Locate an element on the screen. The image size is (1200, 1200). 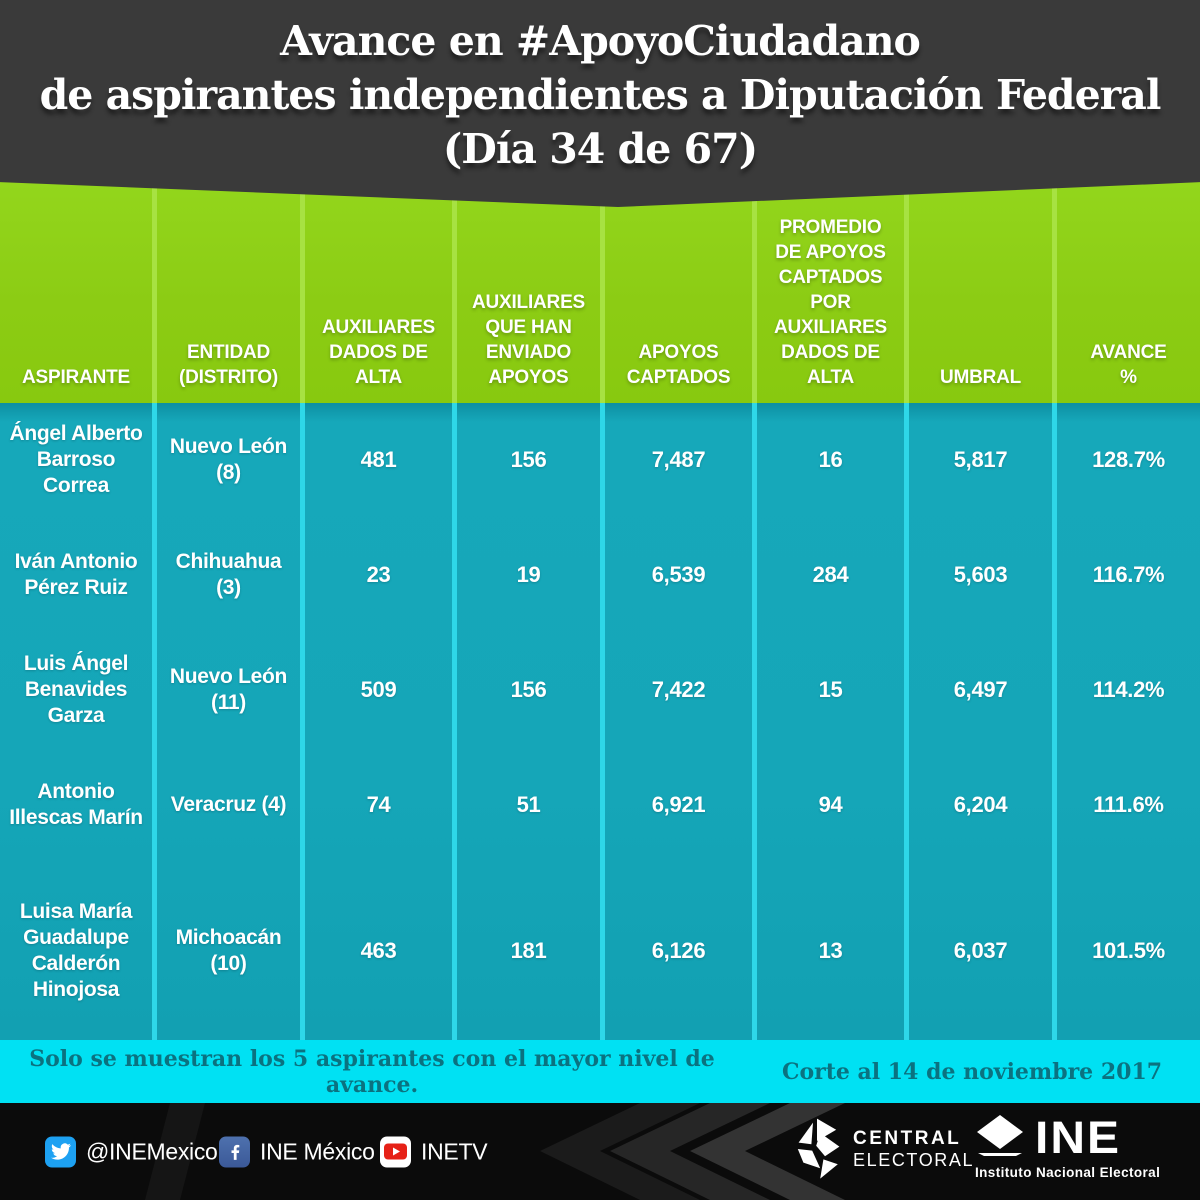
cell-aspirante: Ángel Alberto Barroso Correa is located at coordinates (76, 459).